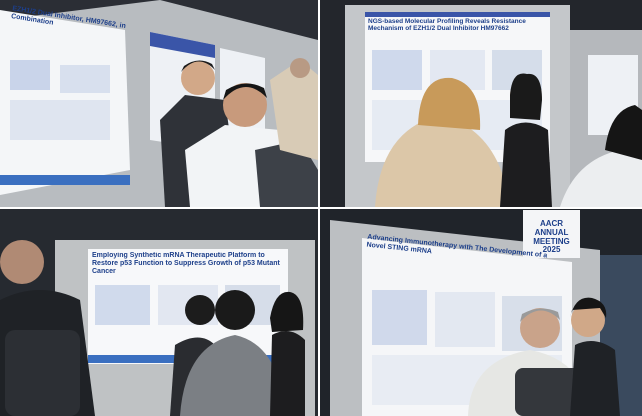  Describe the element at coordinates (551, 237) in the screenshot. I see `banner-text: AACR ANNUAL MEETING 2025` at that location.